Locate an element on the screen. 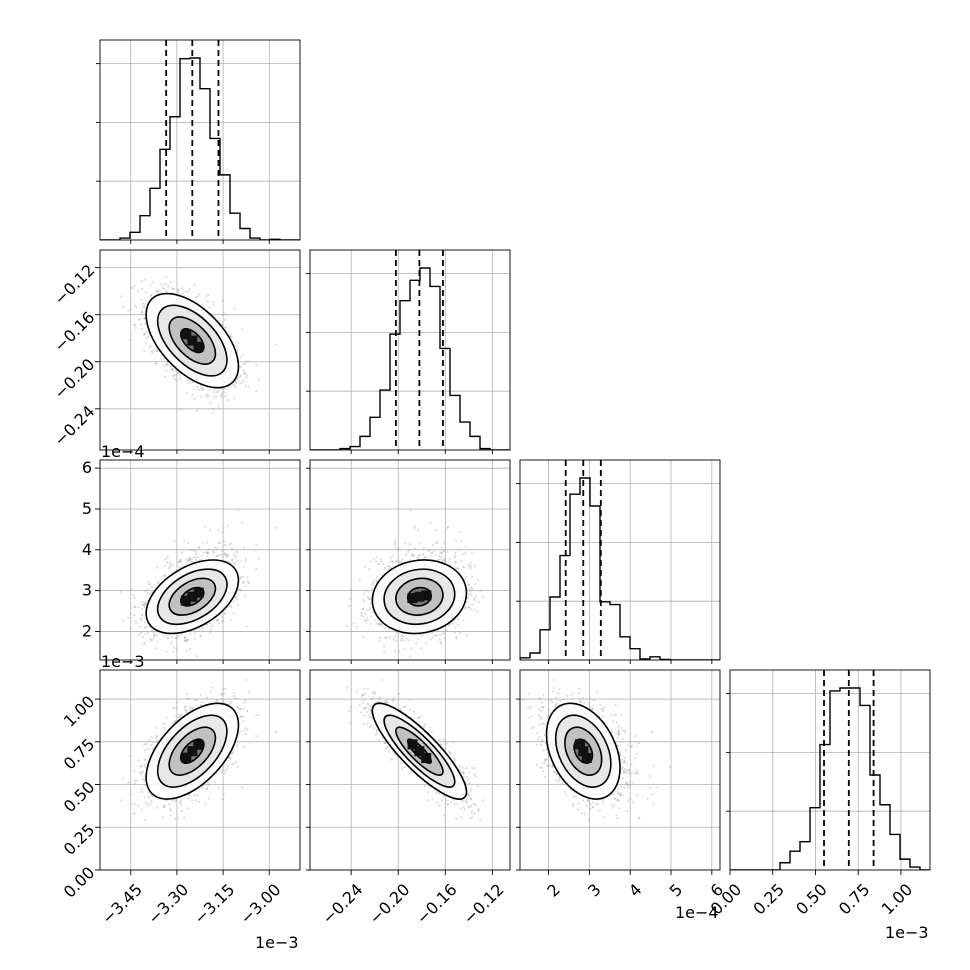 The width and height of the screenshot is (970, 970). density-peak-cell is located at coordinates (419, 596).